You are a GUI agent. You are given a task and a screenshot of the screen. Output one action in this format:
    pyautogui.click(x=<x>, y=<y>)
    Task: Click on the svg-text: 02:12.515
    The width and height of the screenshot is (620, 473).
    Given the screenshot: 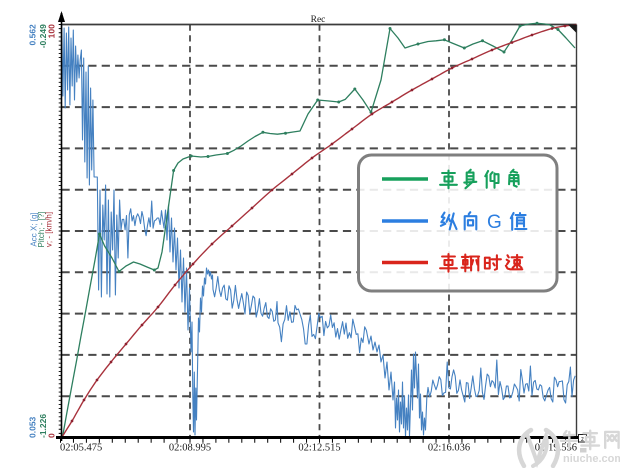 What is the action you would take?
    pyautogui.click(x=319, y=448)
    